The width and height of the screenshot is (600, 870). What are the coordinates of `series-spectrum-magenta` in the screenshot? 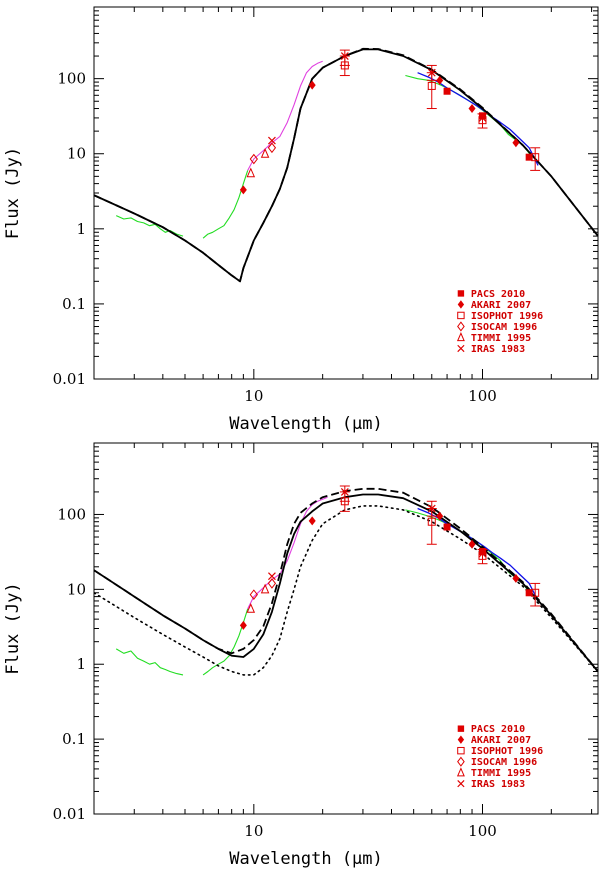 It's located at (285, 115).